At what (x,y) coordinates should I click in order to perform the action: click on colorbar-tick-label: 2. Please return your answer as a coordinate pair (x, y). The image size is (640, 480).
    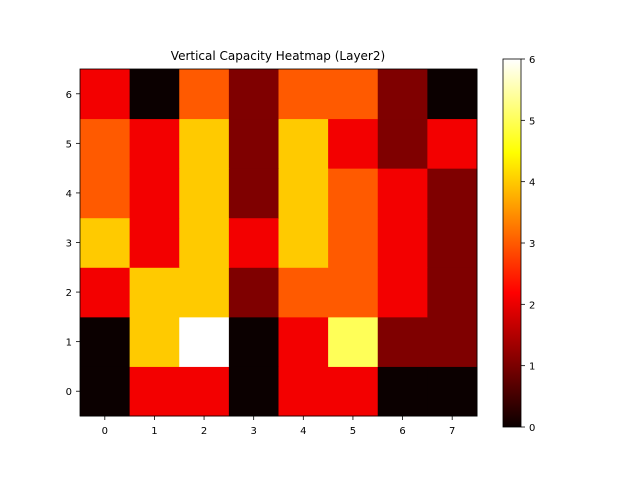
    Looking at the image, I should click on (532, 305).